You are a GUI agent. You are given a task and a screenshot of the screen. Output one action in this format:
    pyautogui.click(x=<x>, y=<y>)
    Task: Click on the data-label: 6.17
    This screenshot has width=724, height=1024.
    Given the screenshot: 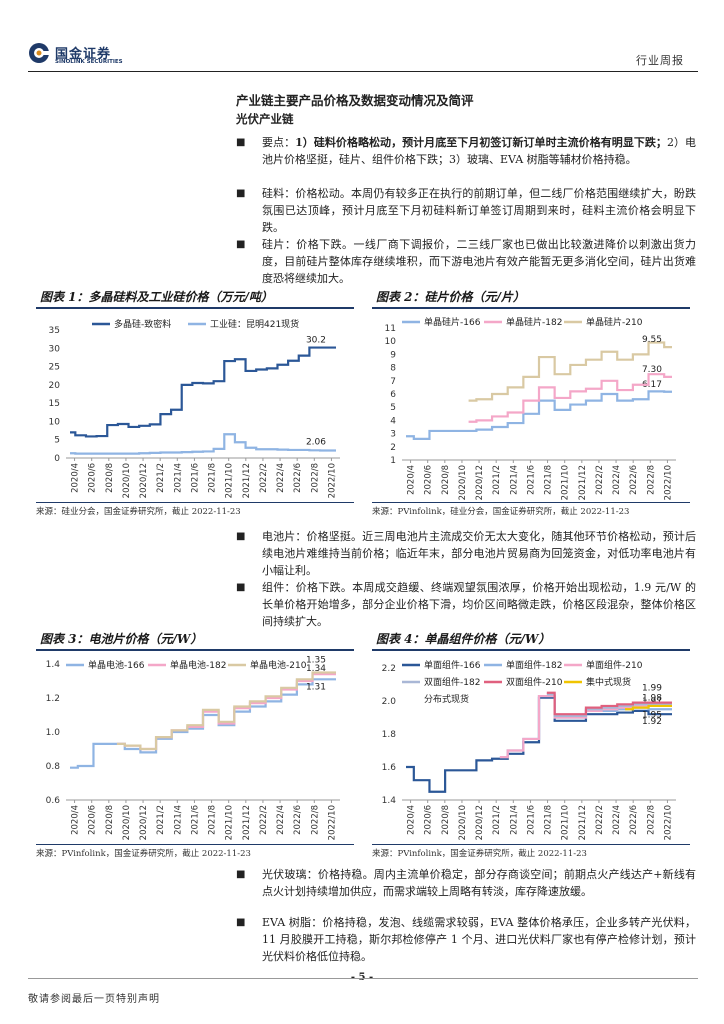 What is the action you would take?
    pyautogui.click(x=652, y=385)
    